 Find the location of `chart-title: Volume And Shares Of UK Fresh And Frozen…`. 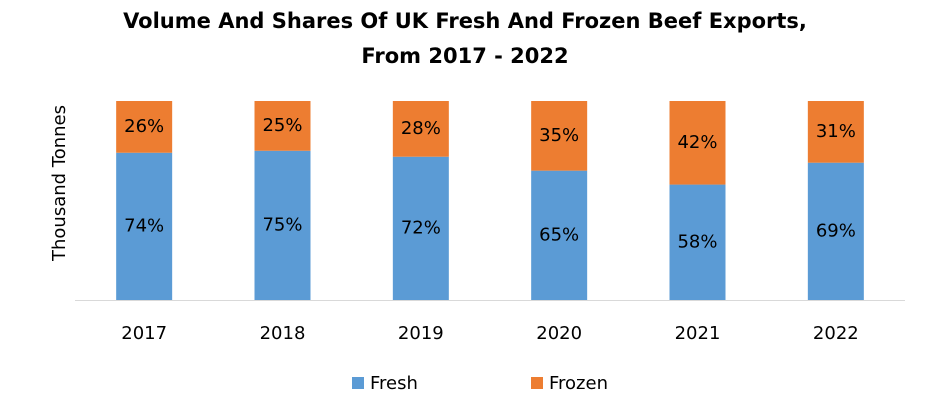

chart-title: Volume And Shares Of UK Fresh And Frozen… is located at coordinates (465, 21).